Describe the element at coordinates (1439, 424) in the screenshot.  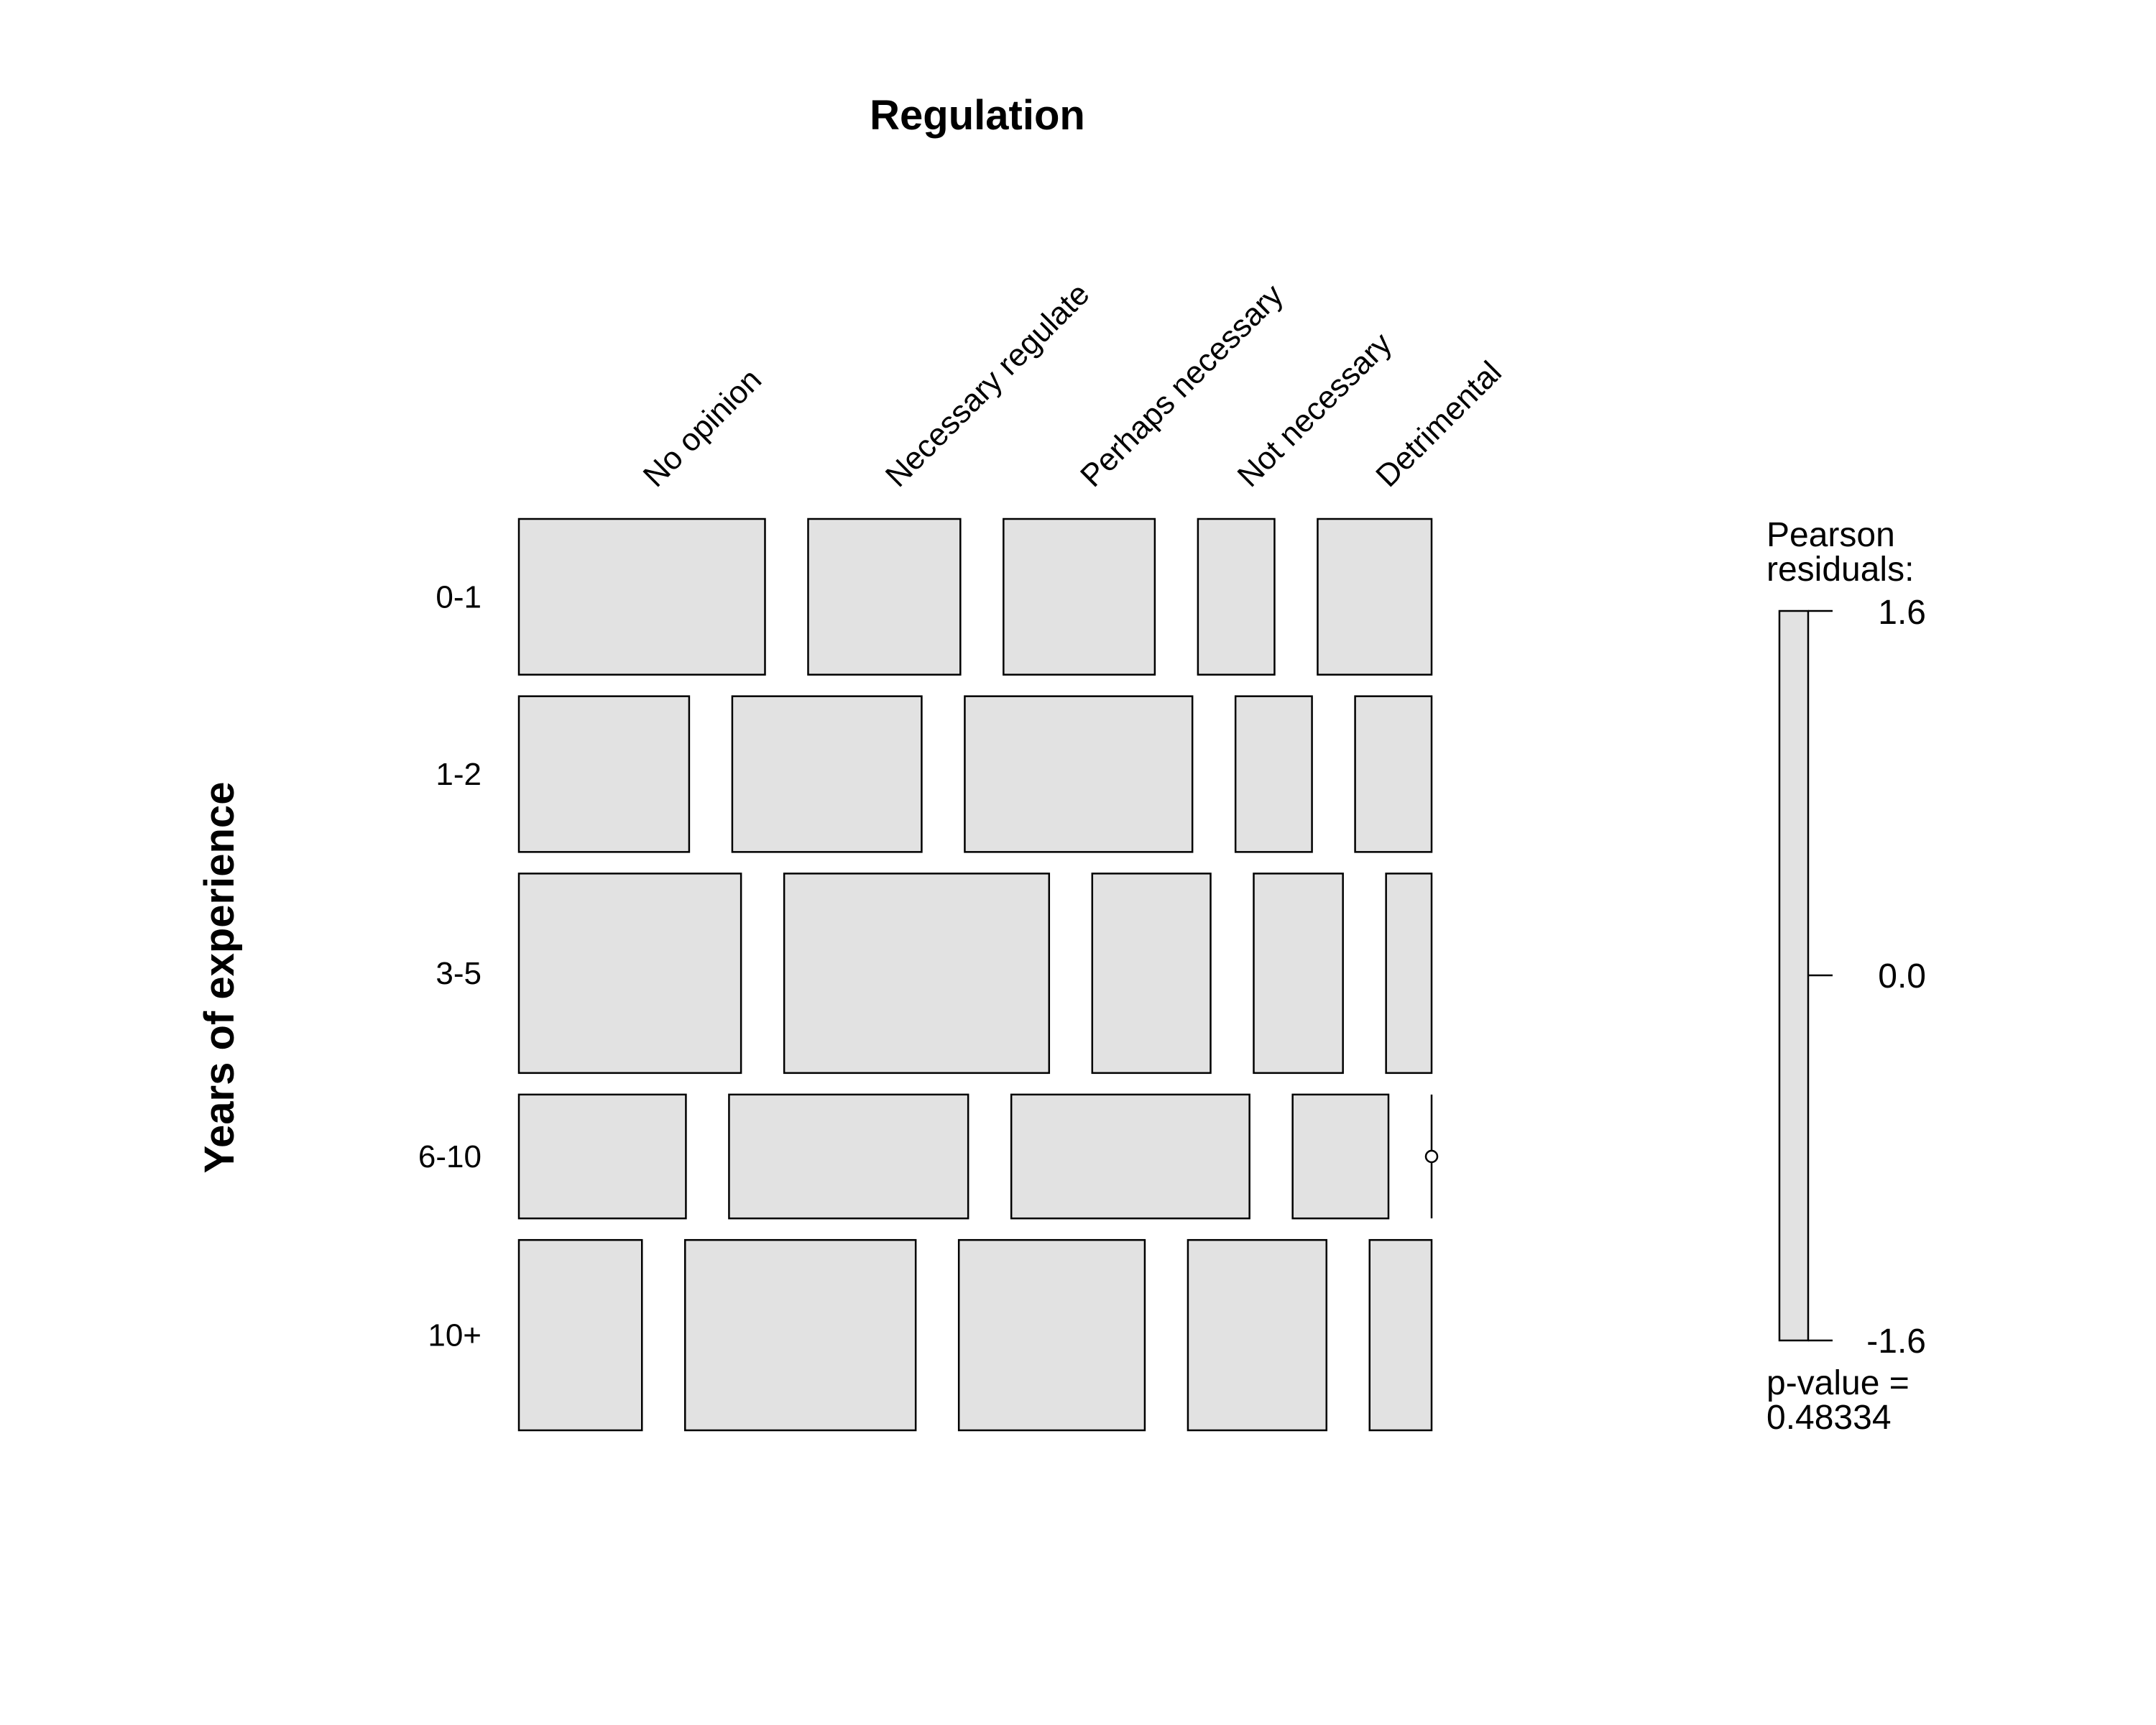
I see `column-label-detrimental: Detrimental` at that location.